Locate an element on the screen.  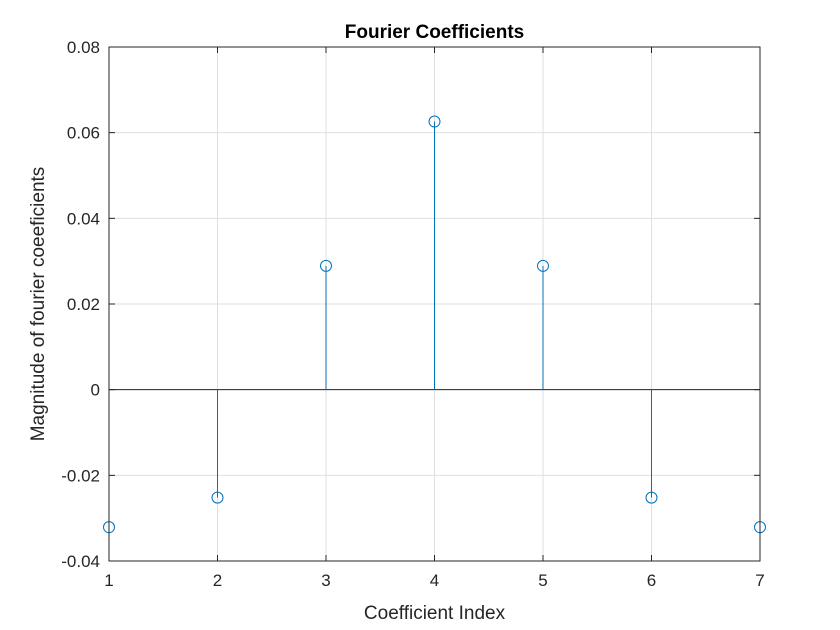
x-tick-label: 7 is located at coordinates (759, 580).